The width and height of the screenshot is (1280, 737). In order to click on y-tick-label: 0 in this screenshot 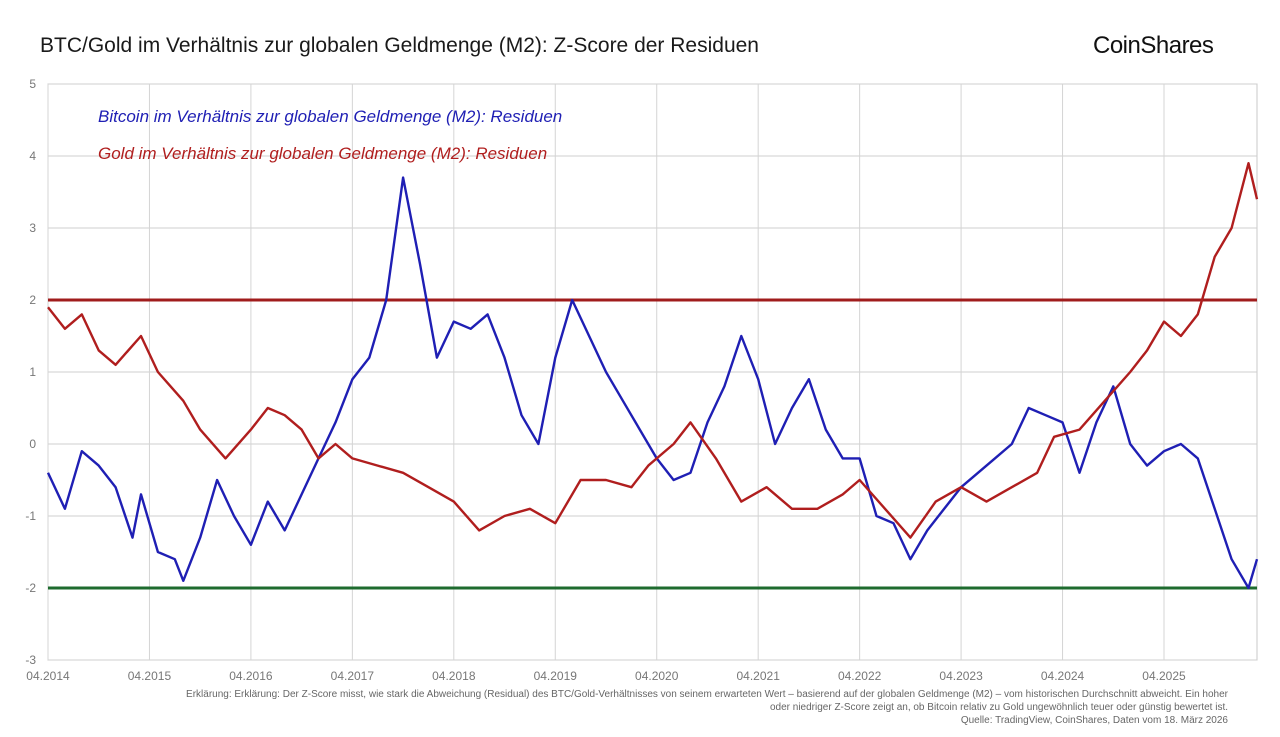, I will do `click(32, 444)`.